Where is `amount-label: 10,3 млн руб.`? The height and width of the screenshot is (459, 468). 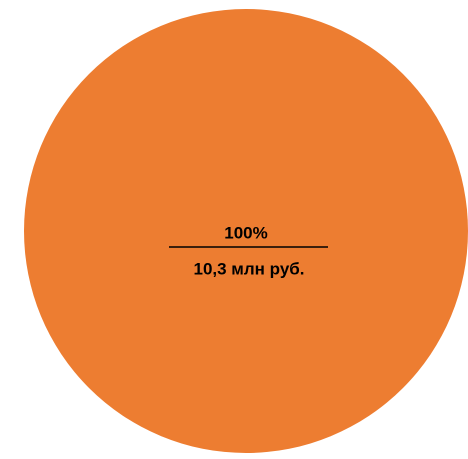
amount-label: 10,3 млн руб. is located at coordinates (248, 268).